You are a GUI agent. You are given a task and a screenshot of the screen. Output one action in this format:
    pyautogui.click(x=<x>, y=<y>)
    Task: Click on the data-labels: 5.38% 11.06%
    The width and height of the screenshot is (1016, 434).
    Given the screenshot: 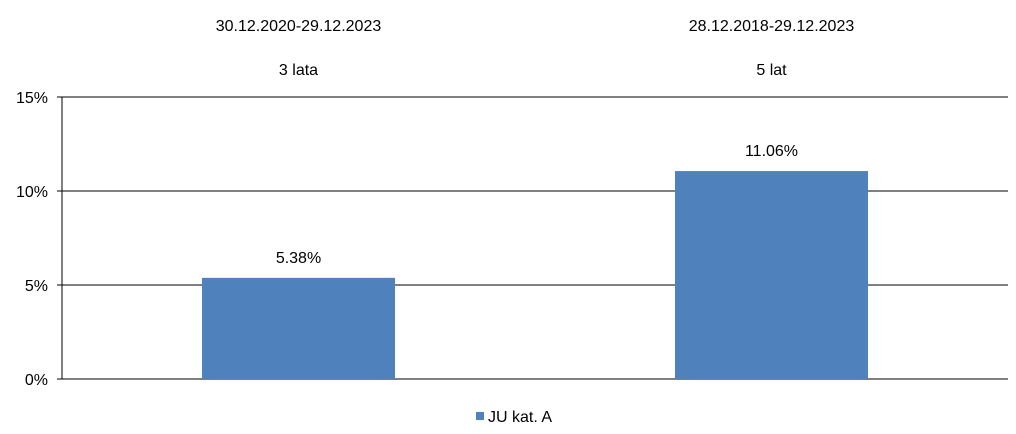 What is the action you would take?
    pyautogui.click(x=537, y=205)
    